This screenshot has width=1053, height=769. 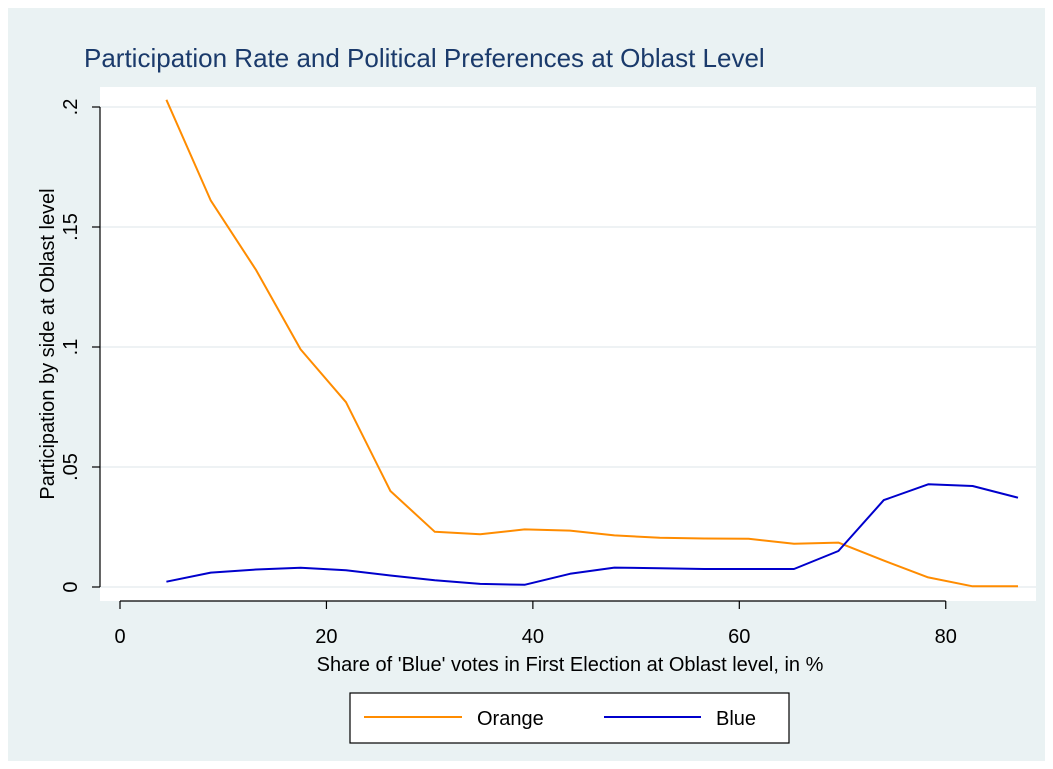 What do you see at coordinates (510, 719) in the screenshot?
I see `legend-label-orange: Orange` at bounding box center [510, 719].